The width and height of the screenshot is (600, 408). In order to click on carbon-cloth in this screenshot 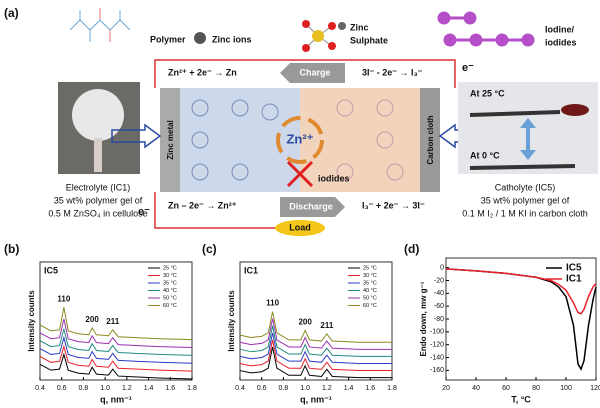, I will do `click(430, 140)`.